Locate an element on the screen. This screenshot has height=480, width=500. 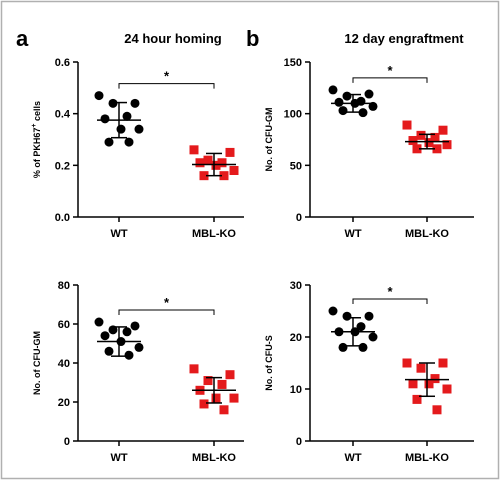
y-axis-title-main: % of PKH67 is located at coordinates (37, 153).